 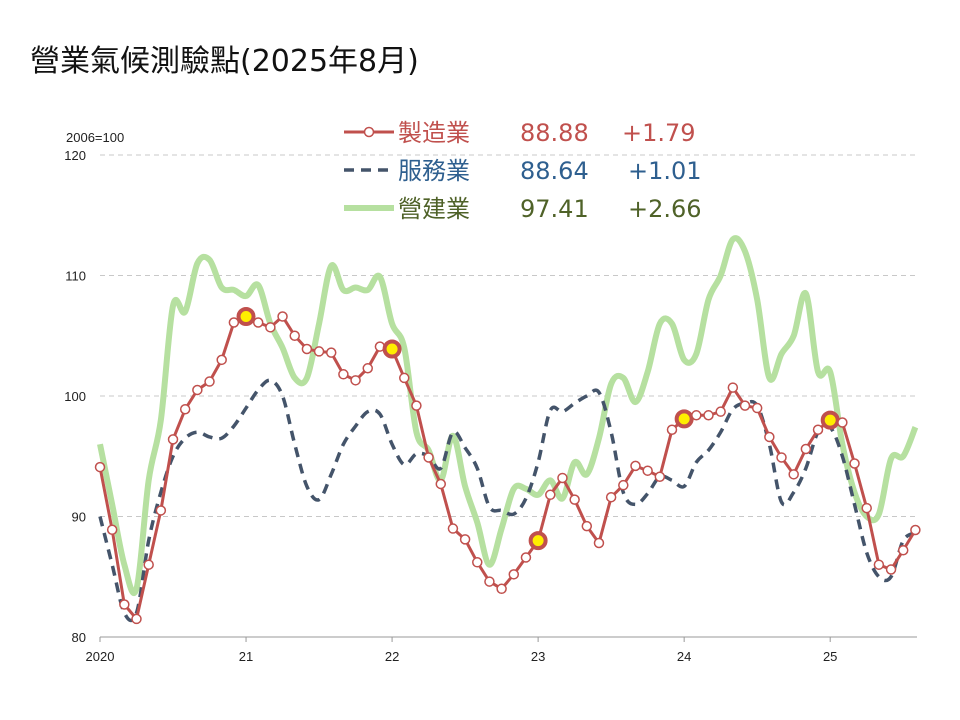 What do you see at coordinates (830, 656) in the screenshot?
I see `x-tick-label: 25` at bounding box center [830, 656].